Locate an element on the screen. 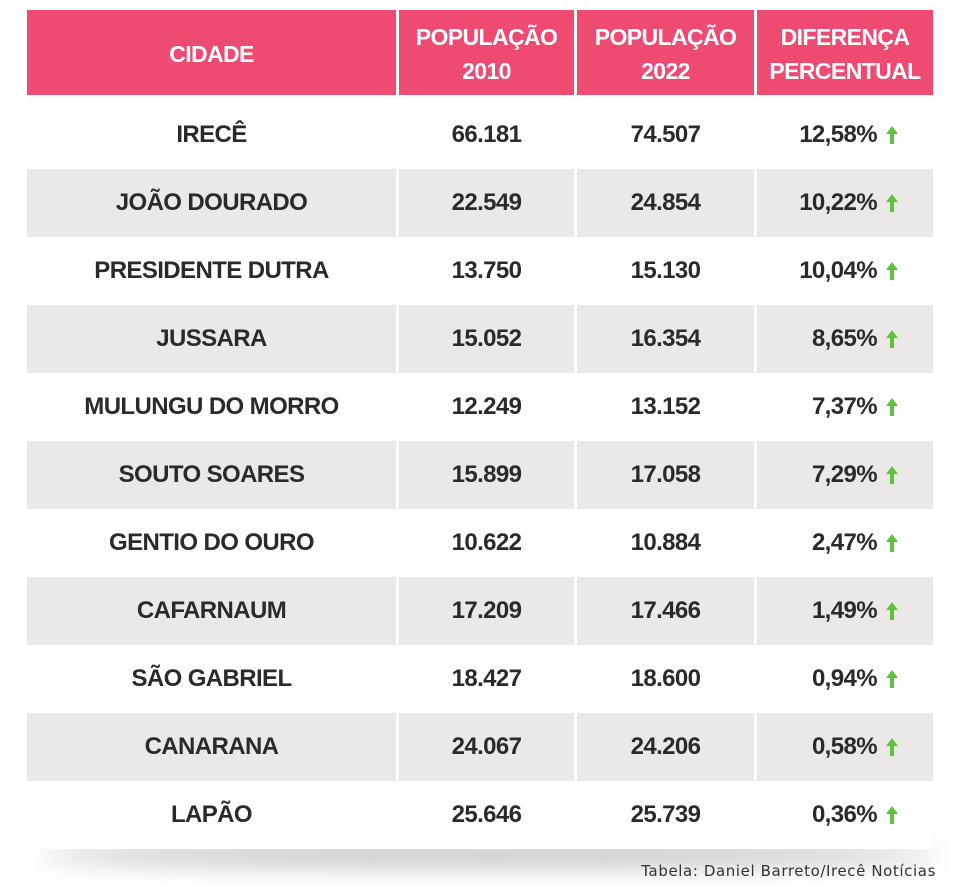  cell-pop2010-text: 15.899 is located at coordinates (486, 474).